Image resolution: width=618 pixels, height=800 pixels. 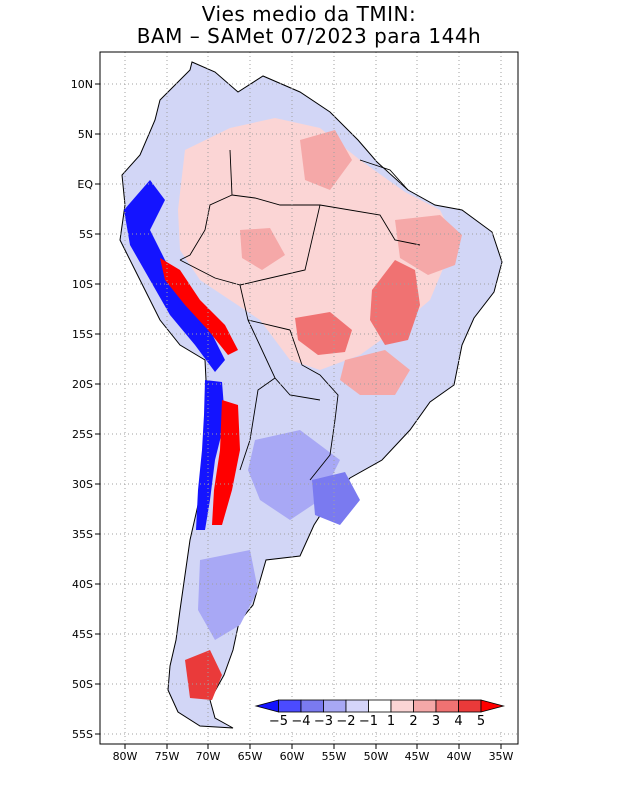 What do you see at coordinates (436, 721) in the screenshot?
I see `colorbar-label: 3` at bounding box center [436, 721].